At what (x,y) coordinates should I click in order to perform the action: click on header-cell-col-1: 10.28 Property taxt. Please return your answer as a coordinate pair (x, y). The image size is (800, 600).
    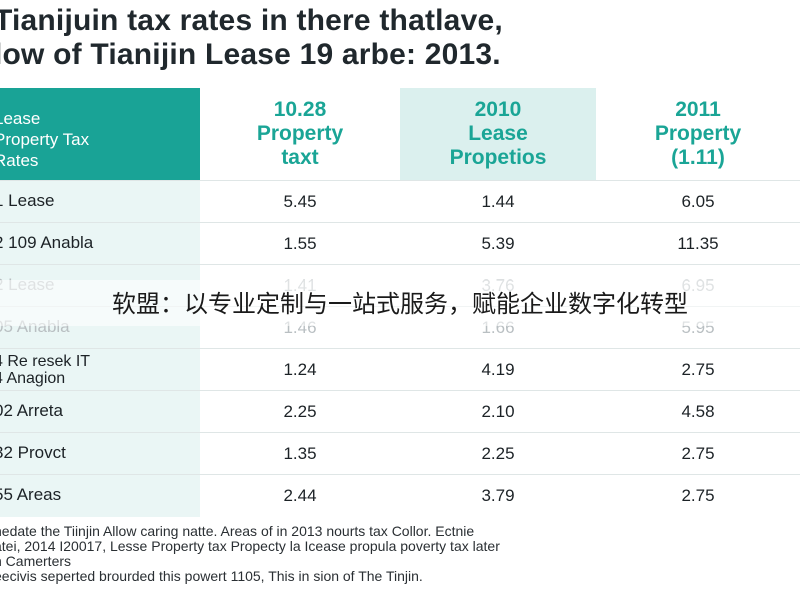
    Looking at the image, I should click on (300, 134).